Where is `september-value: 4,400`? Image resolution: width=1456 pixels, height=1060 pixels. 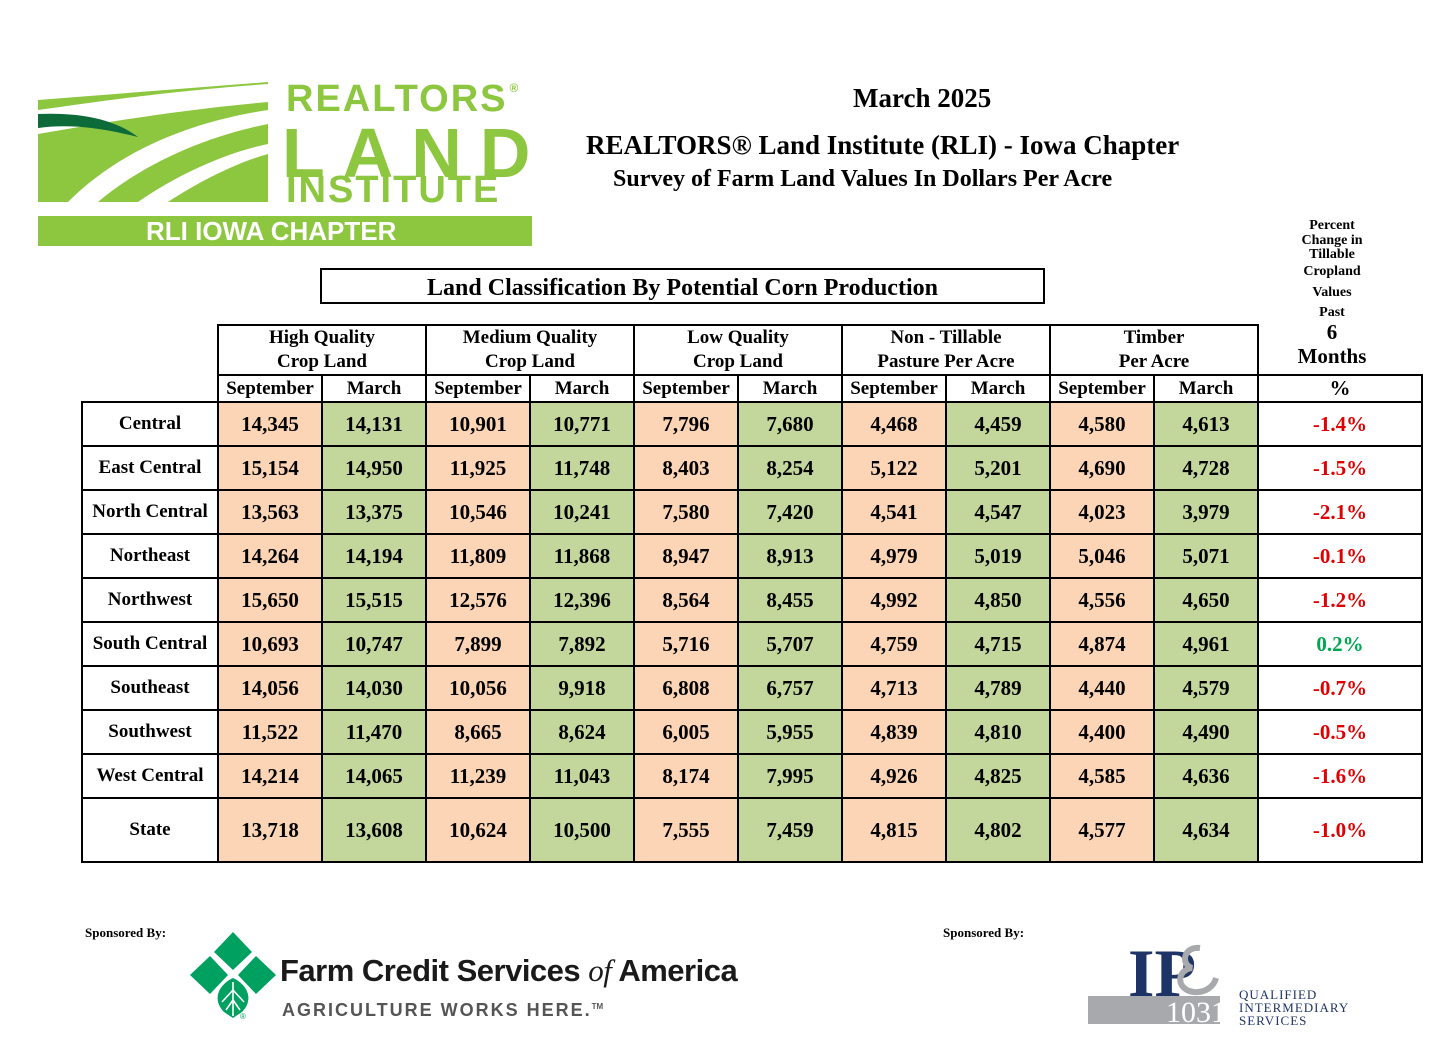 september-value: 4,400 is located at coordinates (1102, 732).